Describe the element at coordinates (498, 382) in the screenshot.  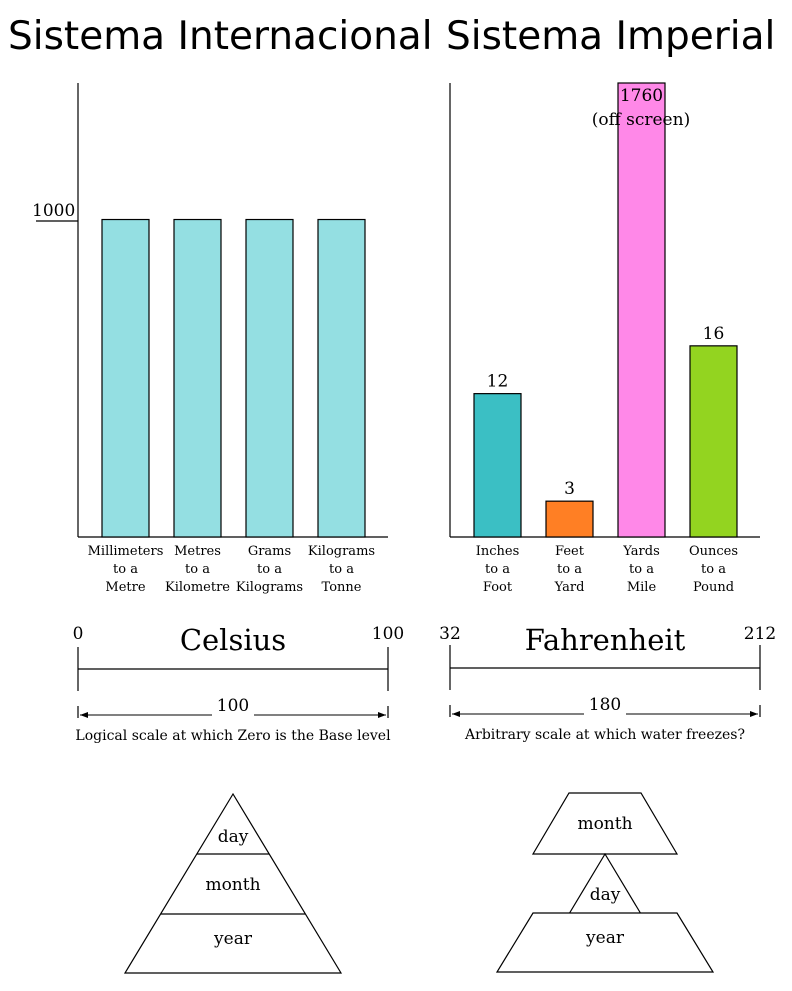
I see `imp-data-label: 12` at that location.